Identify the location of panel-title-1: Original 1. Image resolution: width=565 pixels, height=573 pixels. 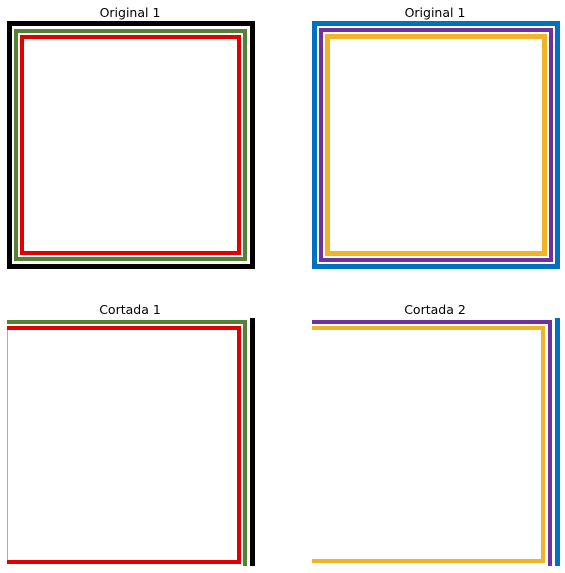
(130, 12).